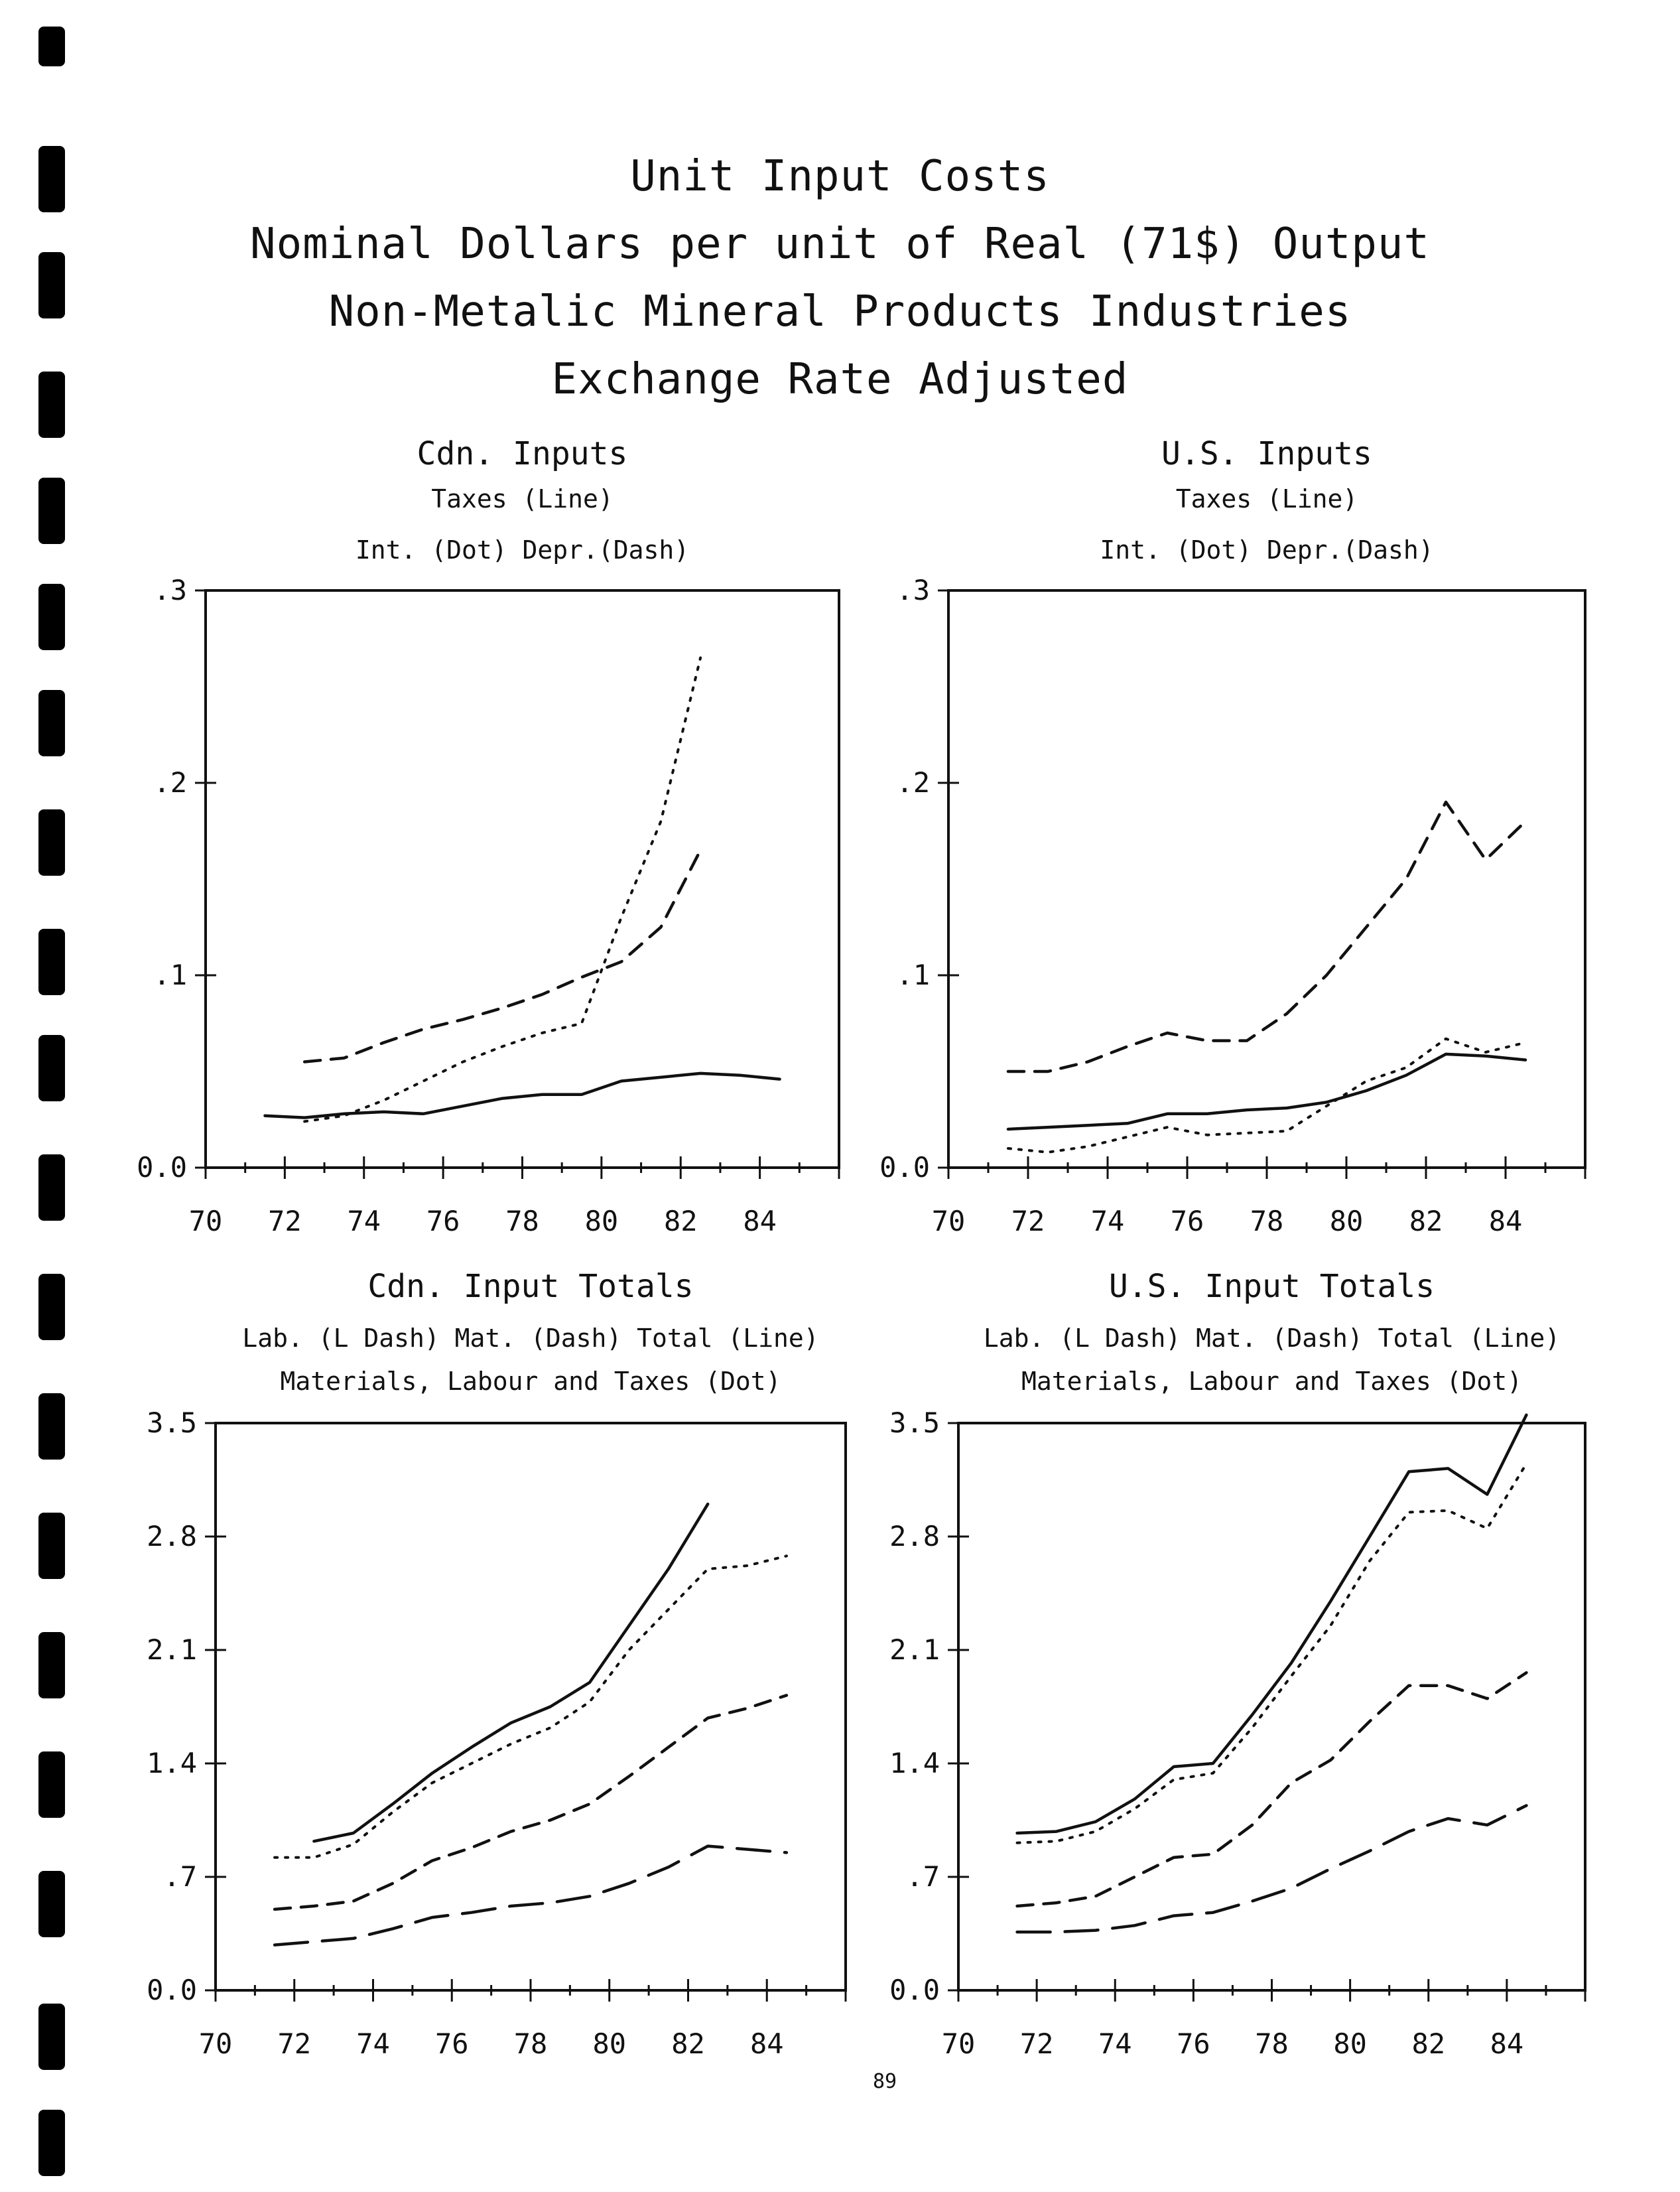  What do you see at coordinates (170, 975) in the screenshot?
I see `y-tick-label: .1` at bounding box center [170, 975].